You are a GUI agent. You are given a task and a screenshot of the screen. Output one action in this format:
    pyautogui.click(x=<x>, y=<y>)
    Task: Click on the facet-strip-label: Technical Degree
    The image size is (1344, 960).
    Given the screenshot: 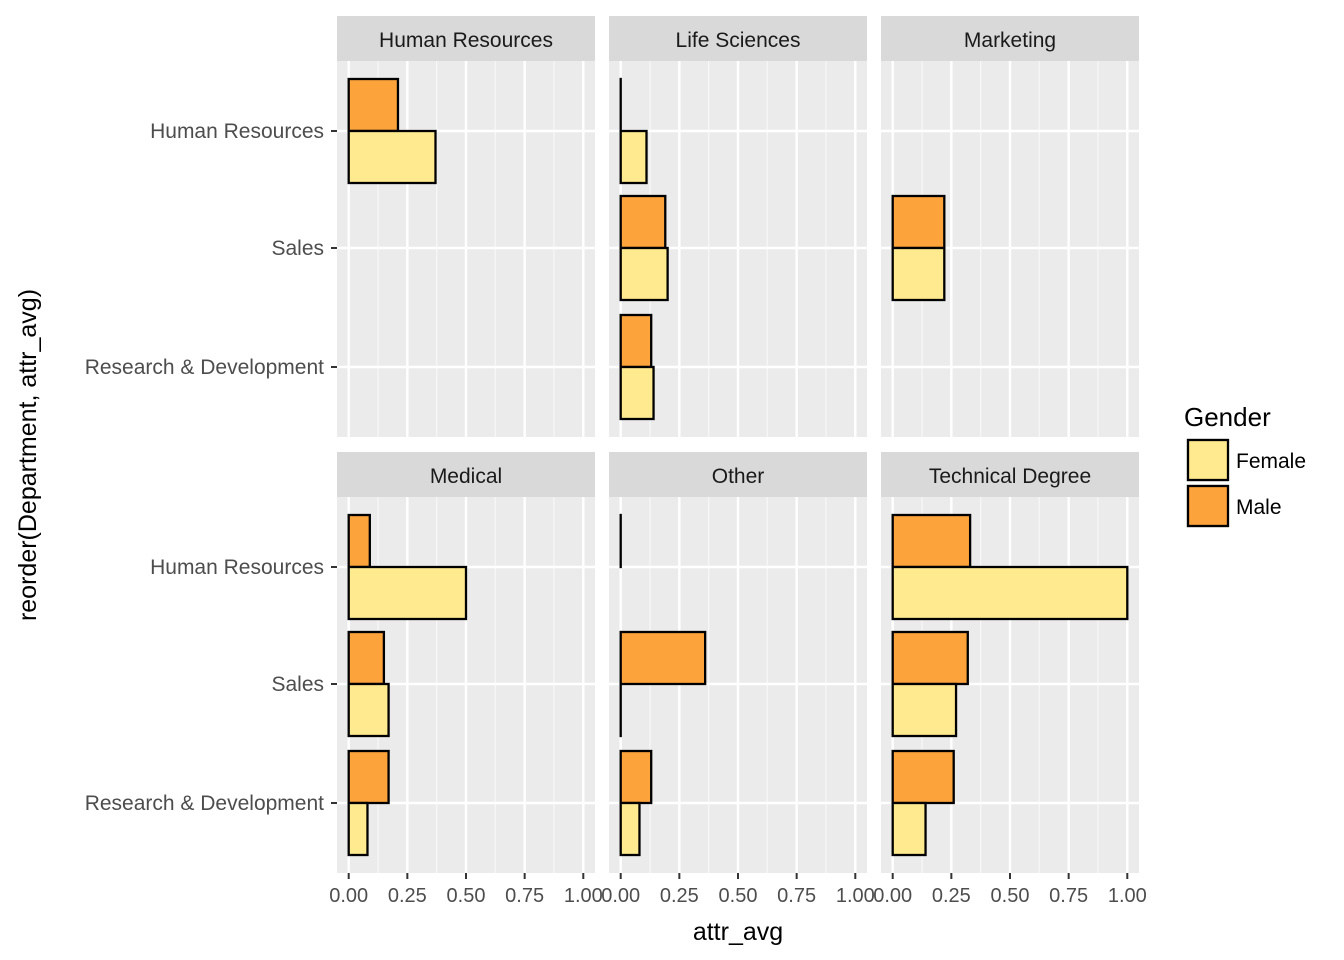 What is the action you would take?
    pyautogui.click(x=1010, y=476)
    